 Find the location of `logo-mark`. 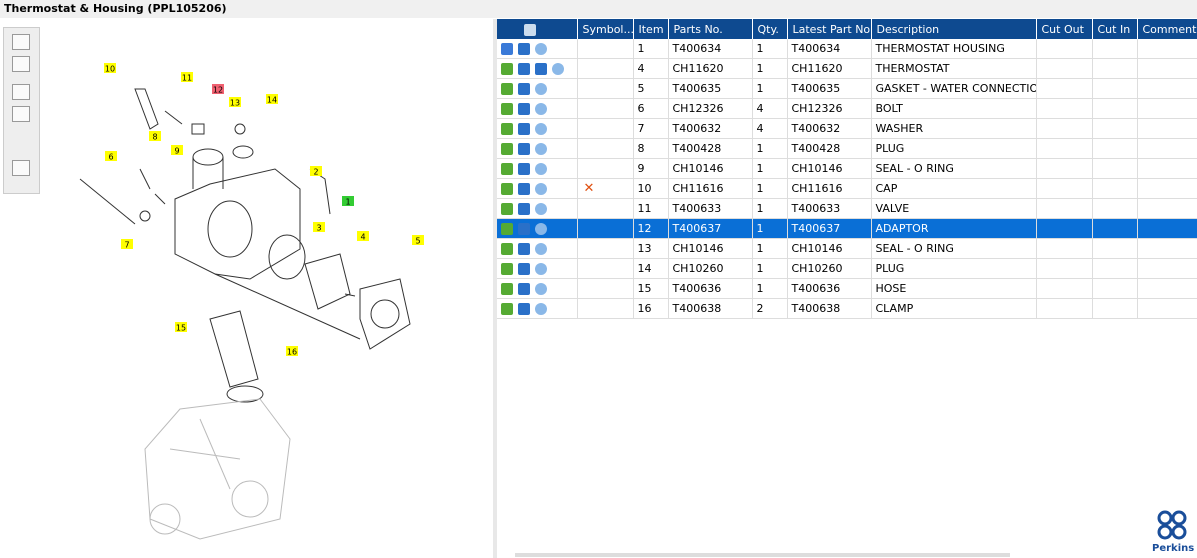

logo-mark is located at coordinates (1172, 525).